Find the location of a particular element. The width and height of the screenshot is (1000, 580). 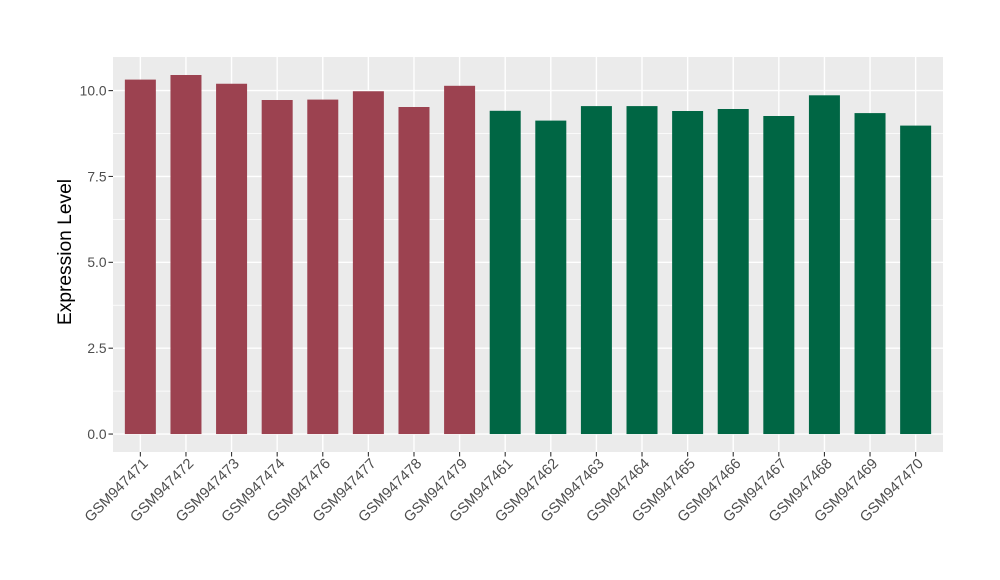

svg-text: 10.0 is located at coordinates (93, 91).